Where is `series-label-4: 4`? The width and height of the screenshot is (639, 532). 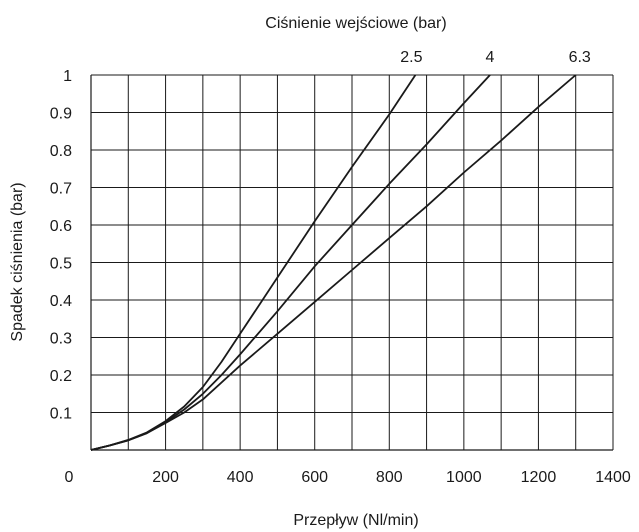
series-label-4: 4 is located at coordinates (490, 57).